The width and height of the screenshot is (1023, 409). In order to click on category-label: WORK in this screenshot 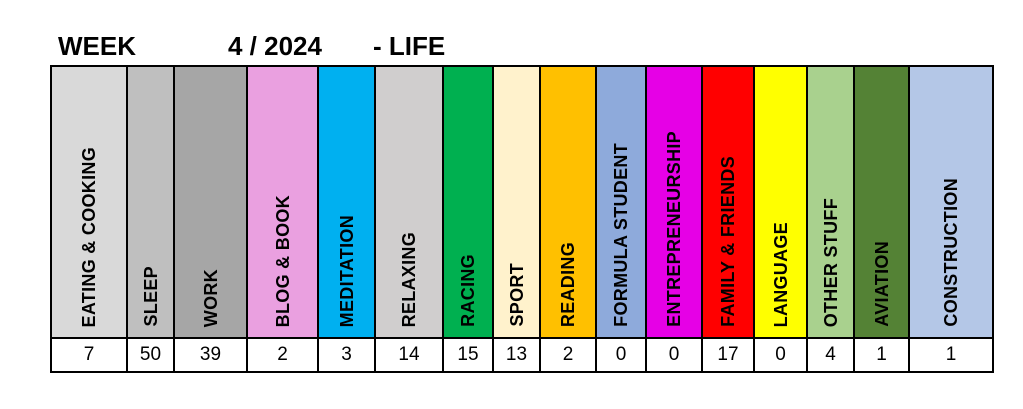, I will do `click(210, 297)`.